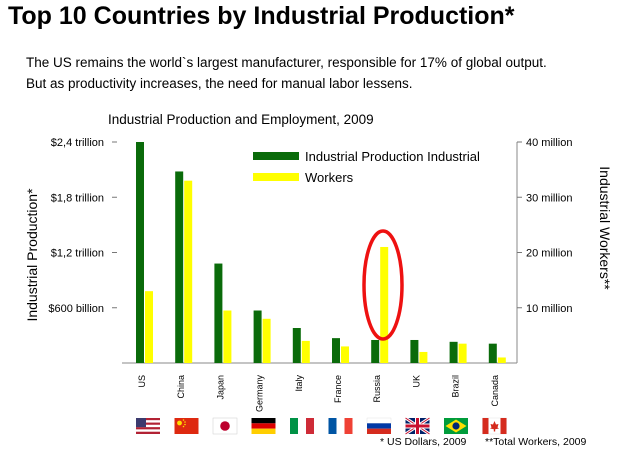 Image resolution: width=620 pixels, height=450 pixels. What do you see at coordinates (549, 198) in the screenshot?
I see `y2-tick-label: 30 million` at bounding box center [549, 198].